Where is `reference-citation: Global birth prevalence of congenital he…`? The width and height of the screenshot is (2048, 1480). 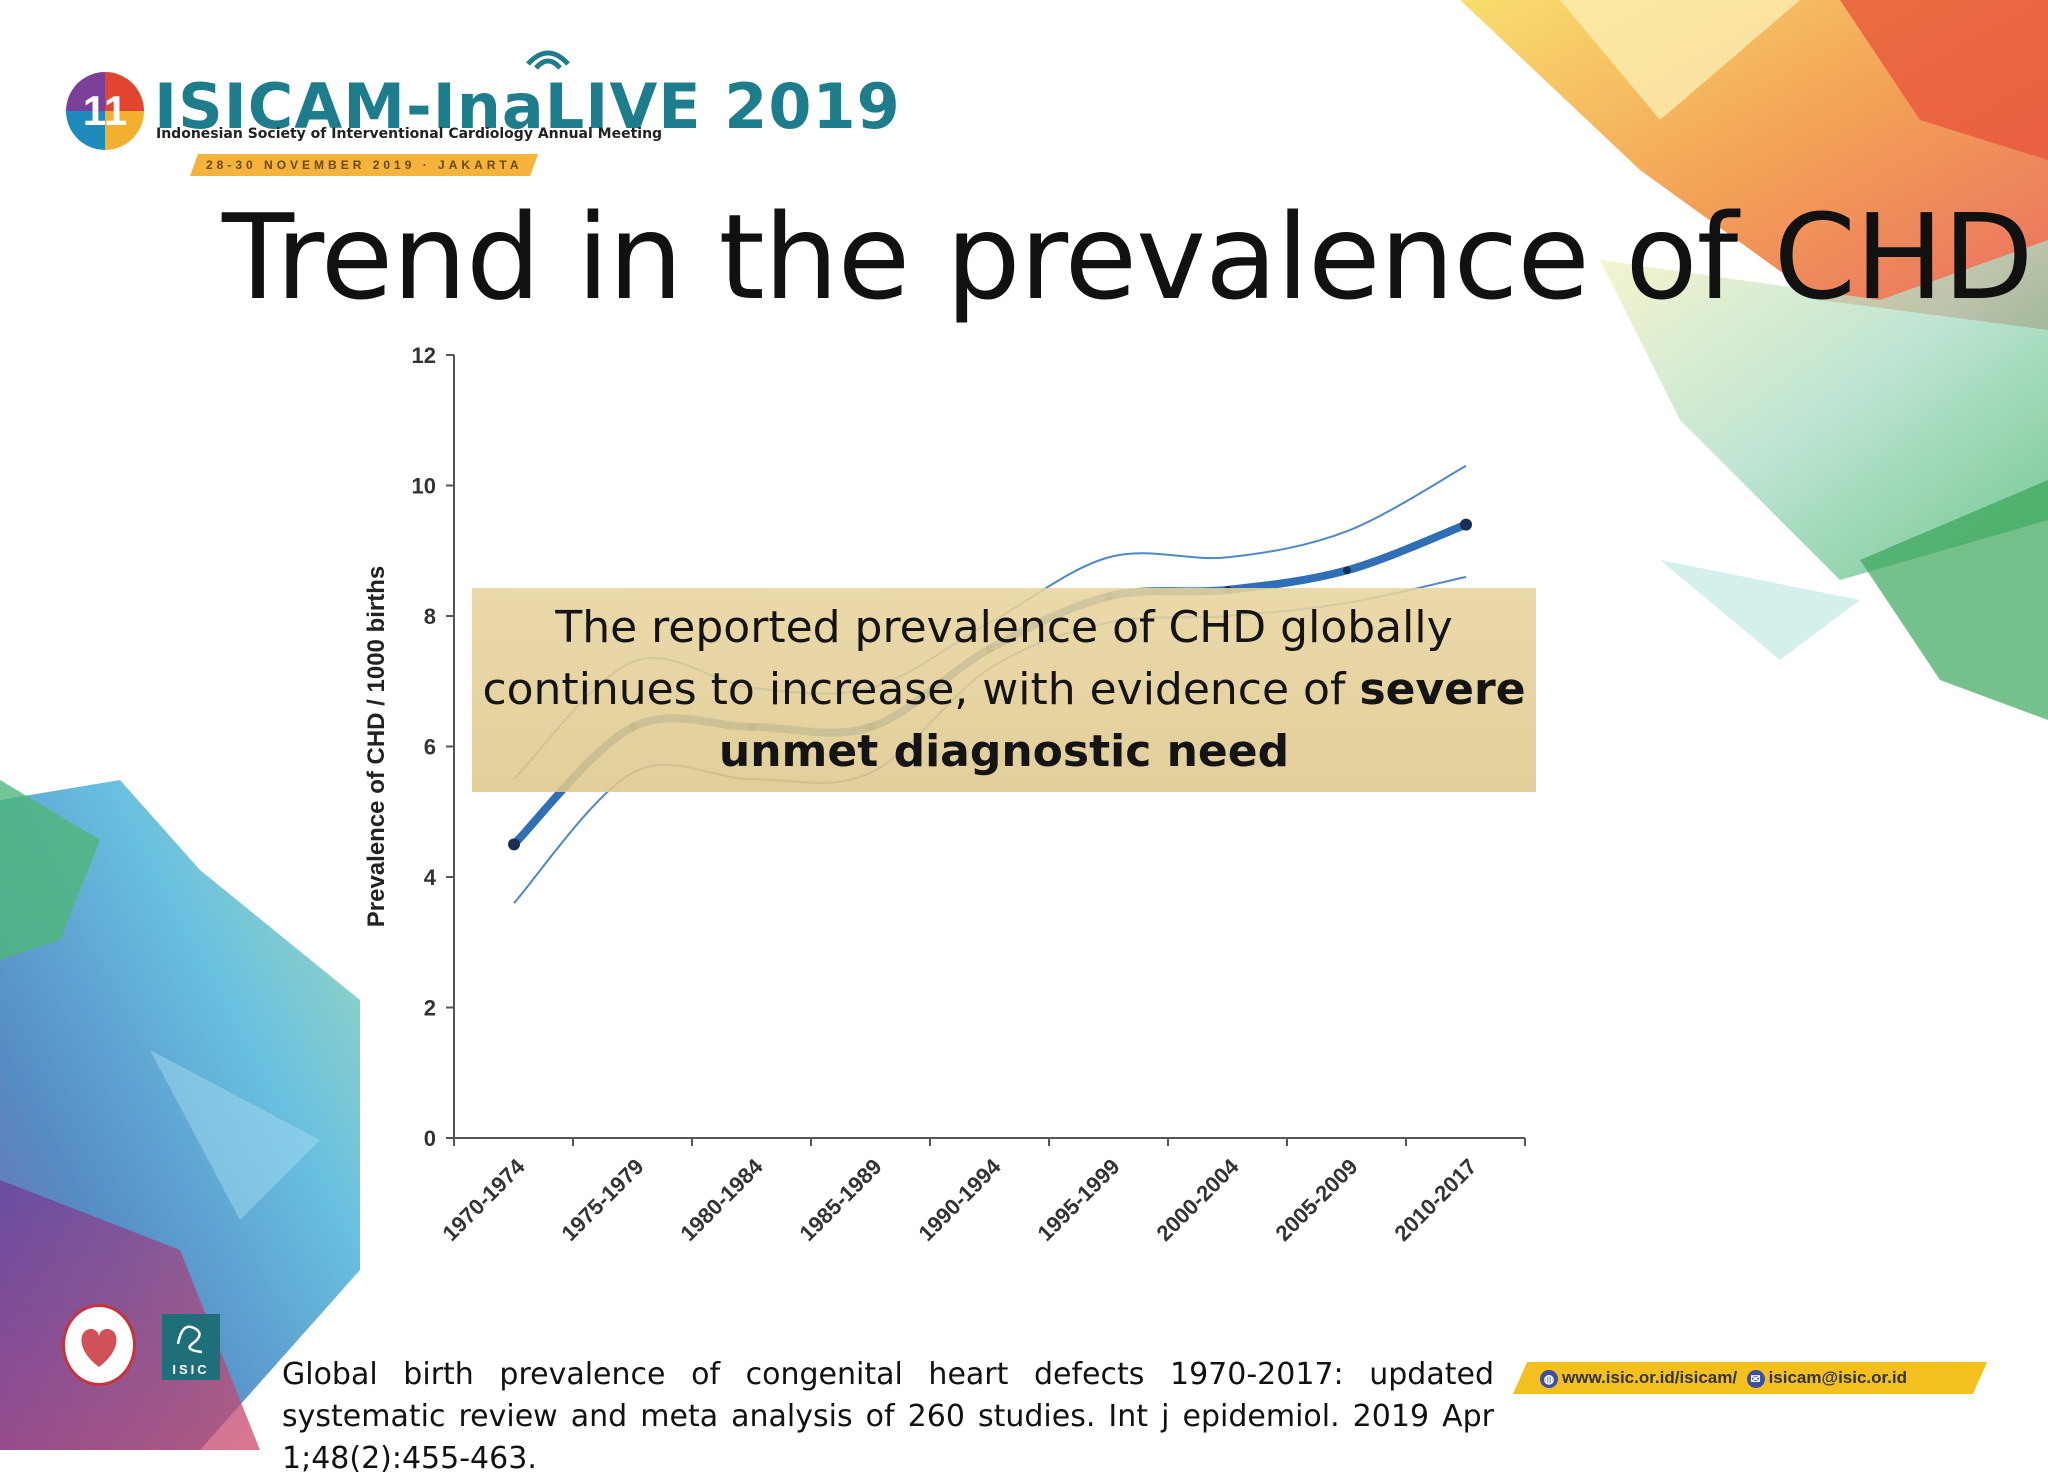
reference-citation: Global birth prevalence of congenital he… is located at coordinates (888, 1416).